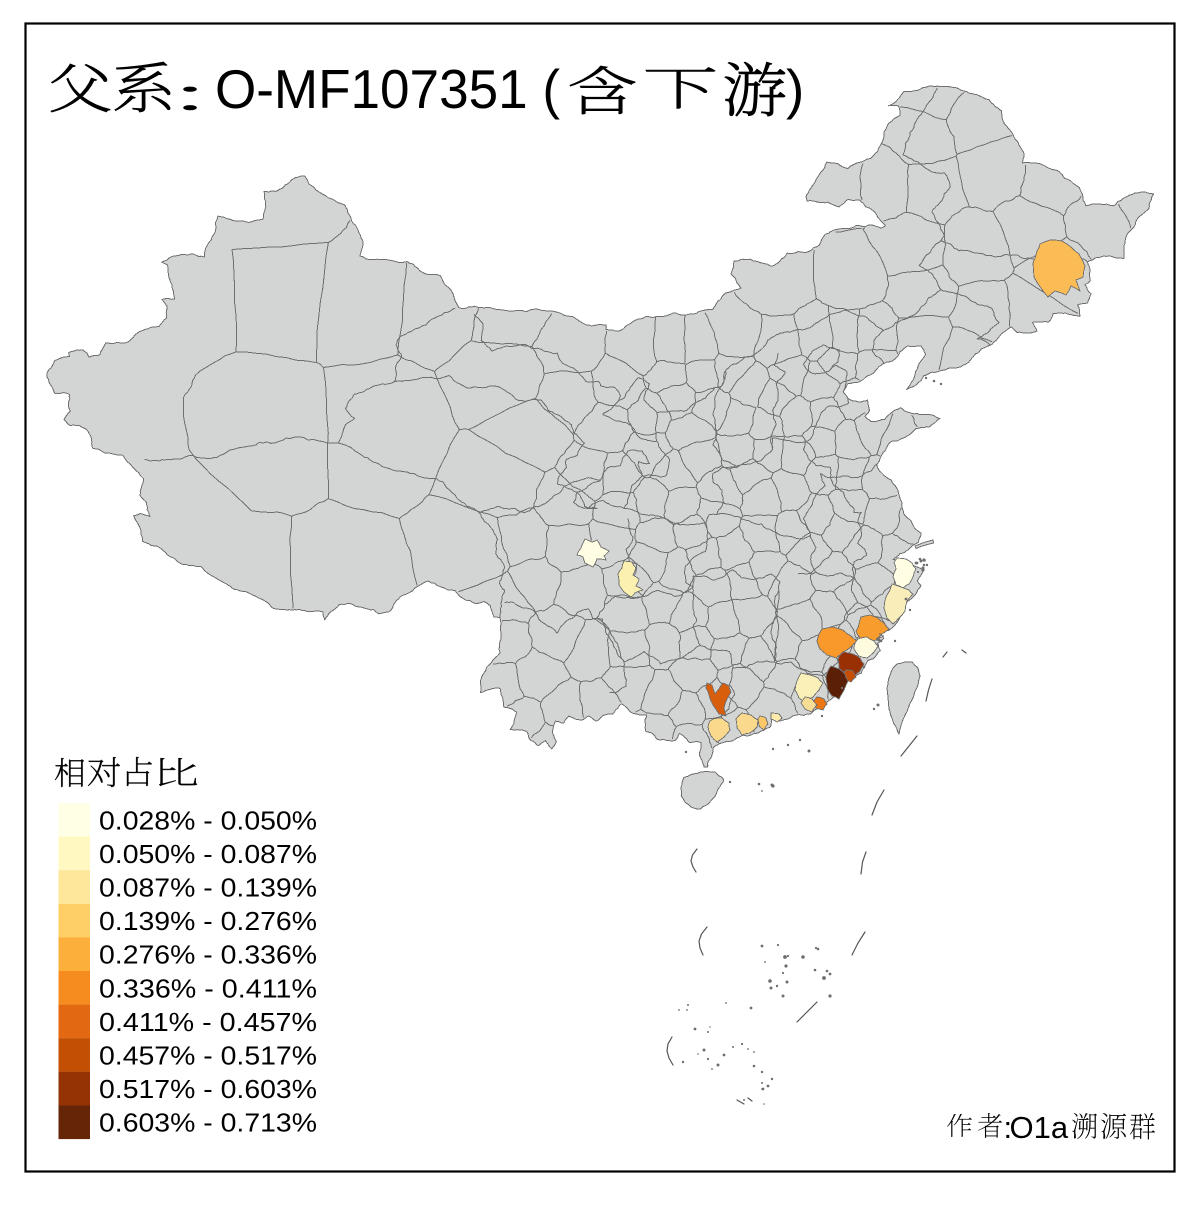  What do you see at coordinates (208, 988) in the screenshot?
I see `svg-text: 0.336% - 0.411%` at bounding box center [208, 988].